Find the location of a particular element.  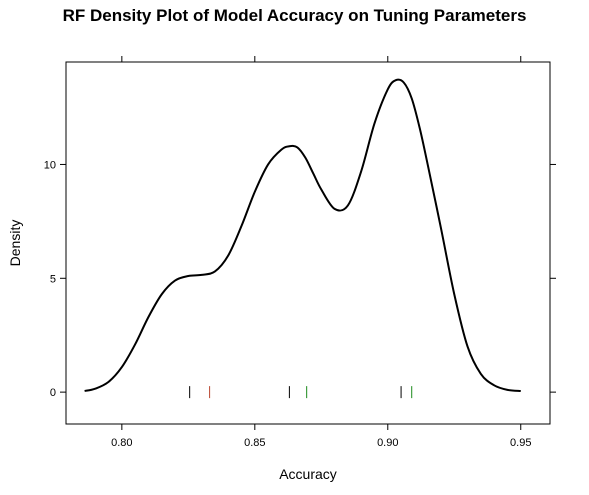

y-tick-label: 5 is located at coordinates (53, 279).